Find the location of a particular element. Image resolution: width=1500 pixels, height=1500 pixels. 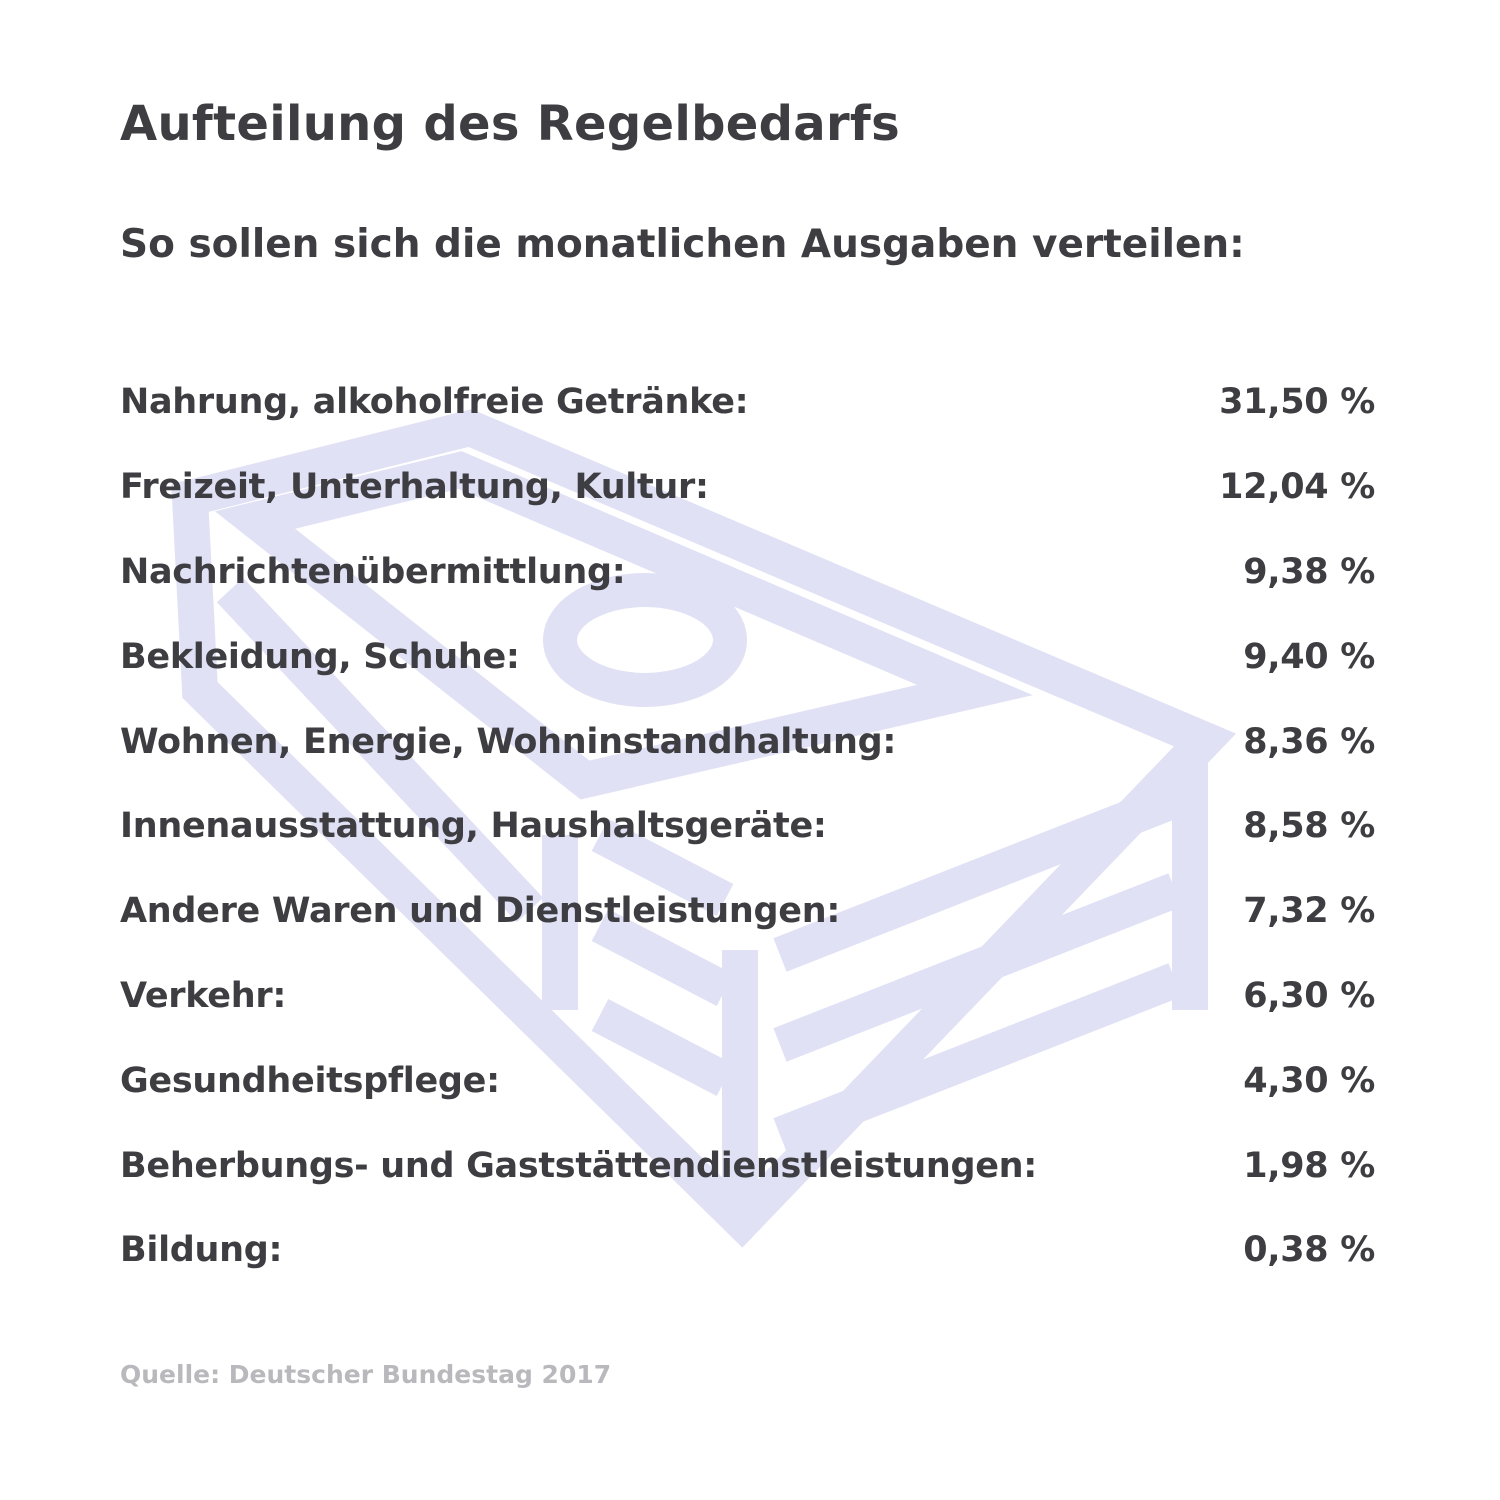

list-item: Freizeit, Unterhaltung, Kultur: 12,04 % is located at coordinates (747, 487).